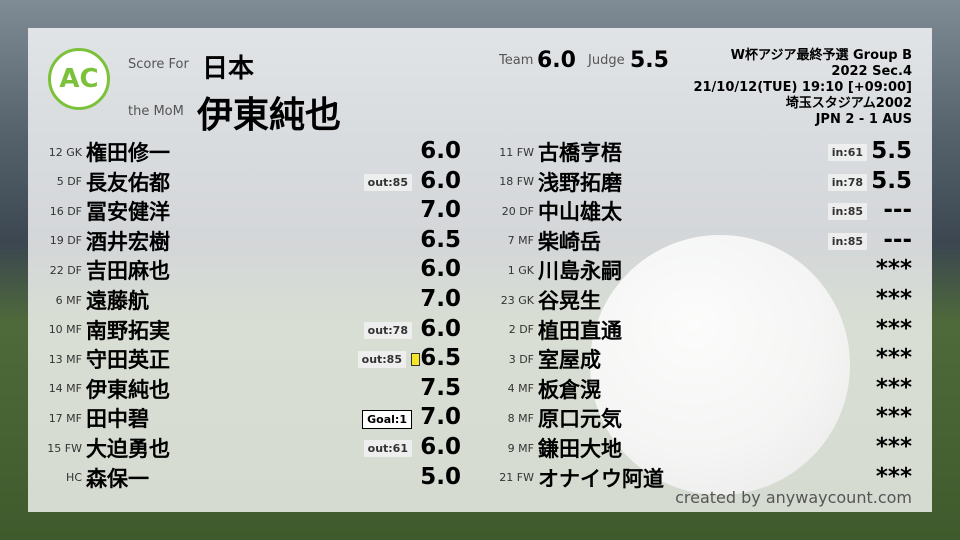 This screenshot has width=960, height=540. What do you see at coordinates (64, 448) in the screenshot?
I see `player-position: 15 FW` at bounding box center [64, 448].